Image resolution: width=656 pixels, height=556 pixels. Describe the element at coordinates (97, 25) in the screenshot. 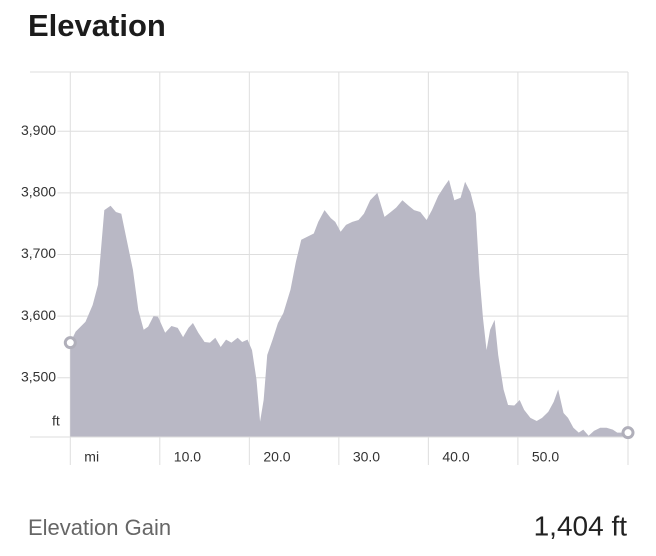

I see `title: Elevation` at that location.